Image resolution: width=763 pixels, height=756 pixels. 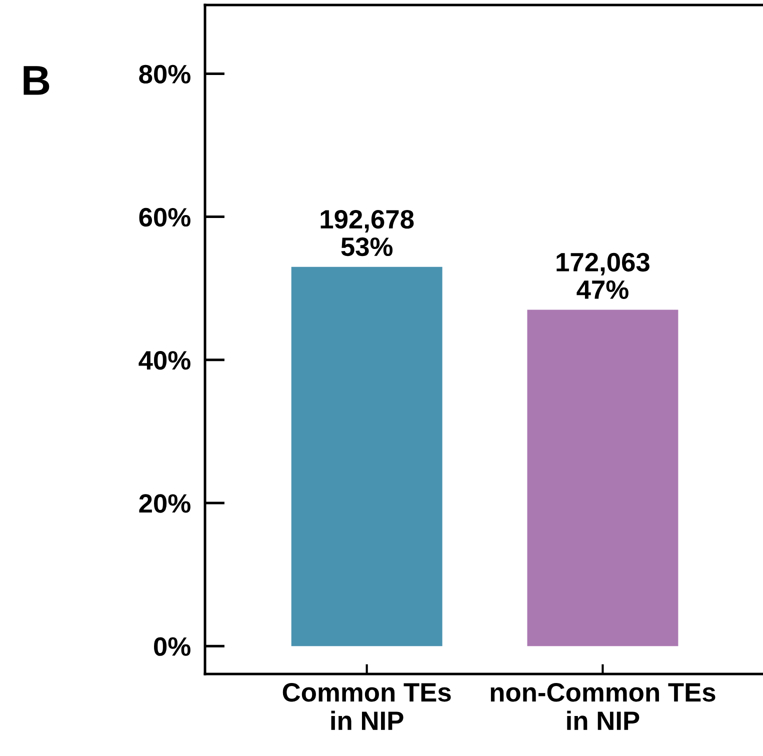 I want to click on y-tick-label: 0%, so click(x=172, y=646).